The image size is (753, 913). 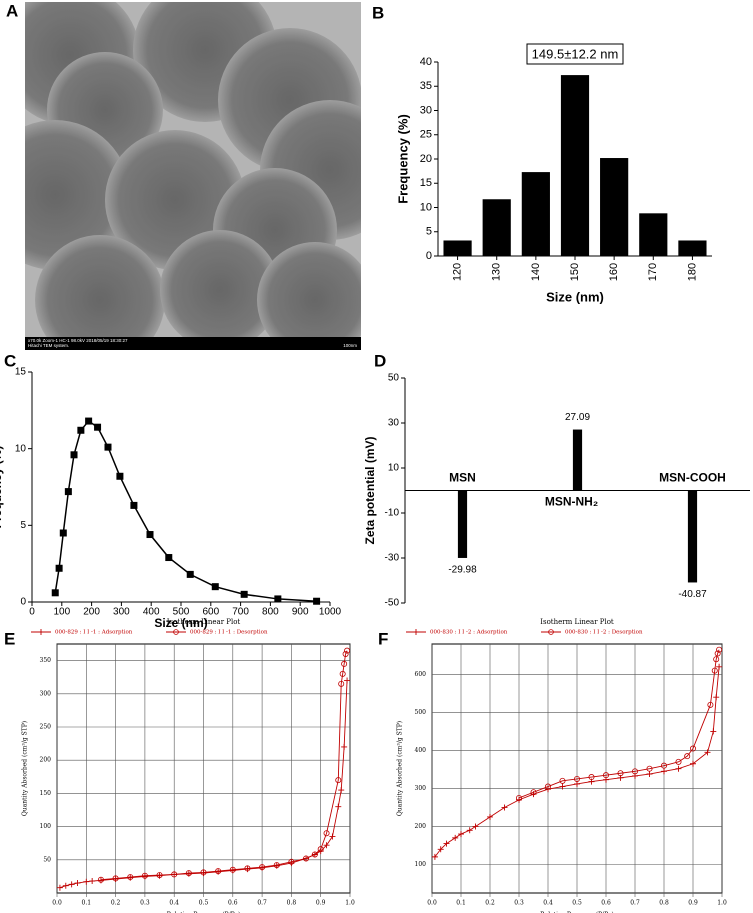 What do you see at coordinates (575, 54) in the screenshot?
I see `annotation-box` at bounding box center [575, 54].